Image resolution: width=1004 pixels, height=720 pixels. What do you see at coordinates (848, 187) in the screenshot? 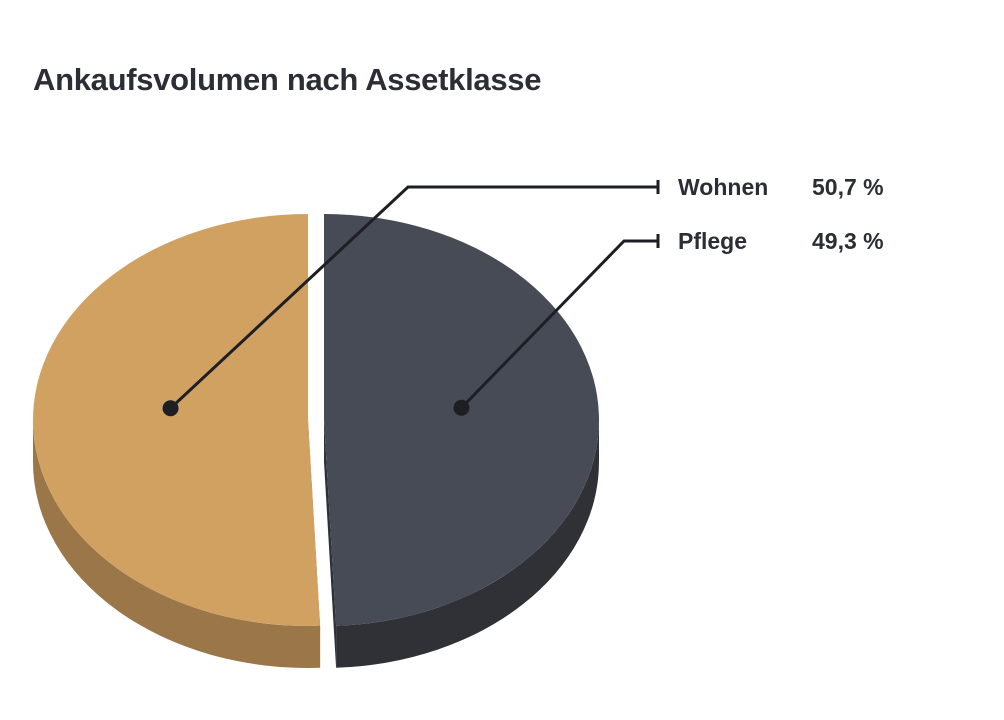
I see `legend-value-wohnen: 50,7 %` at bounding box center [848, 187].